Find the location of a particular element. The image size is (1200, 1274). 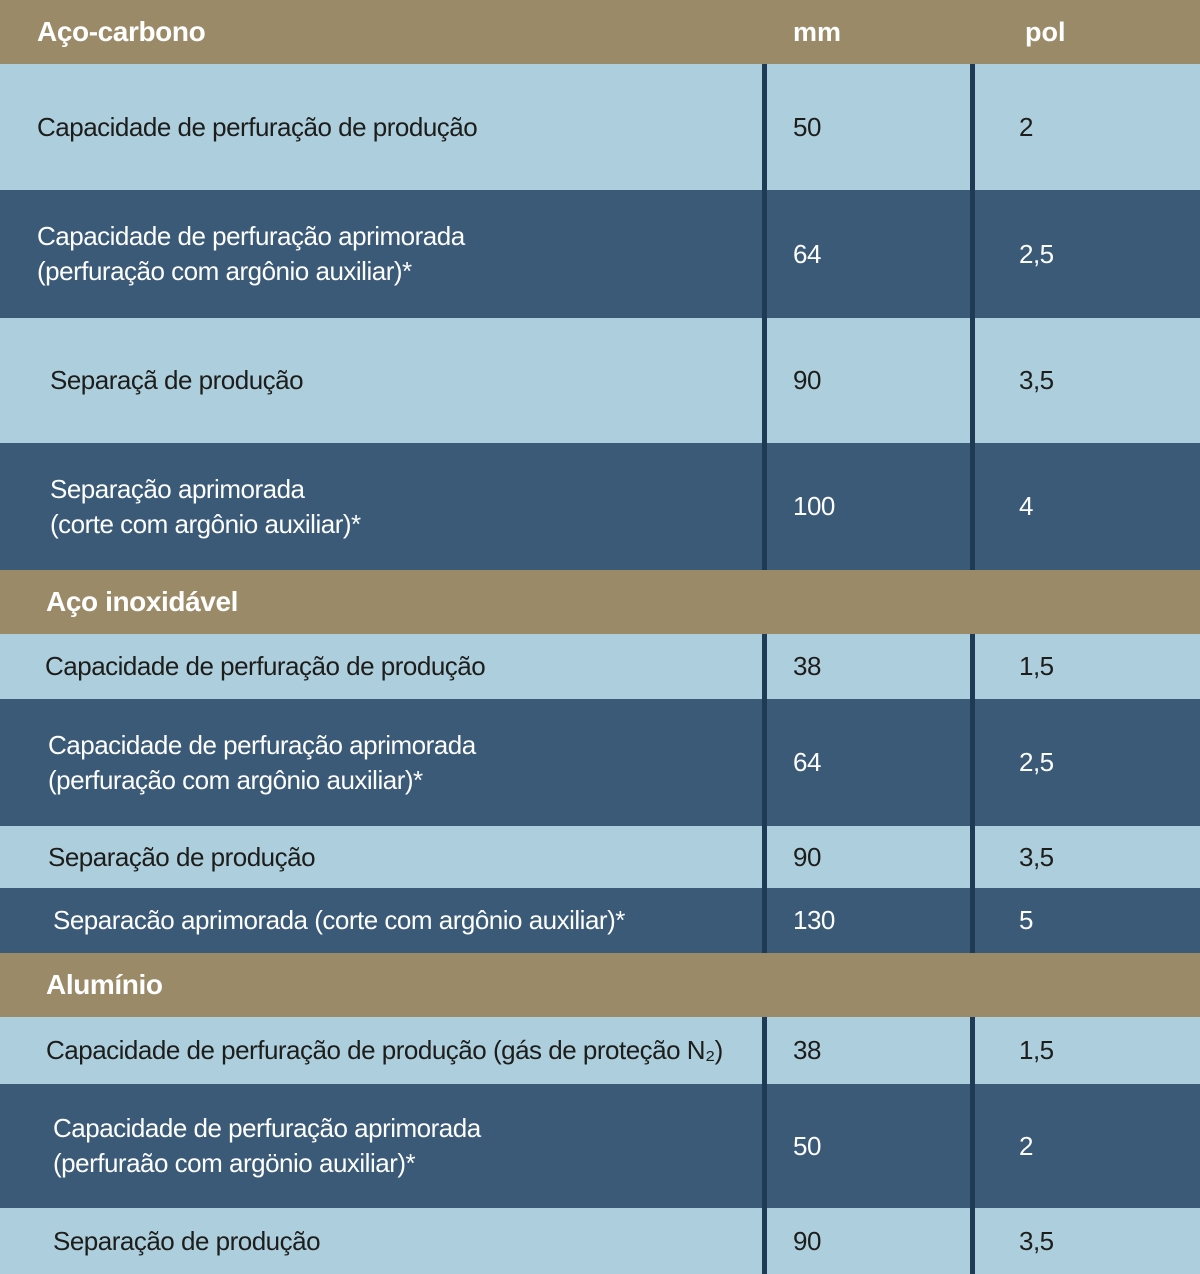

row-label: Separaçã de produção is located at coordinates (177, 380).